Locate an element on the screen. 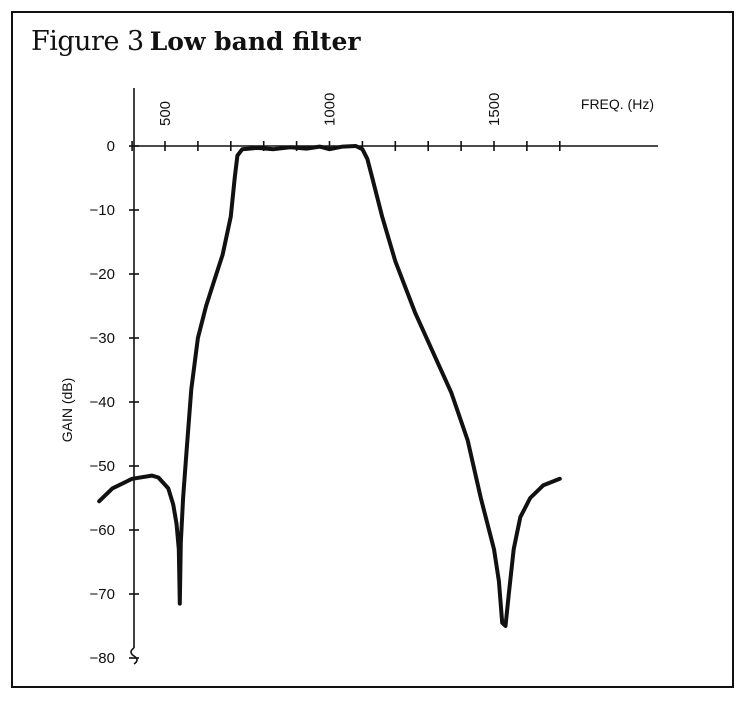 The width and height of the screenshot is (745, 704). y-tick-label: −80 is located at coordinates (102, 658).